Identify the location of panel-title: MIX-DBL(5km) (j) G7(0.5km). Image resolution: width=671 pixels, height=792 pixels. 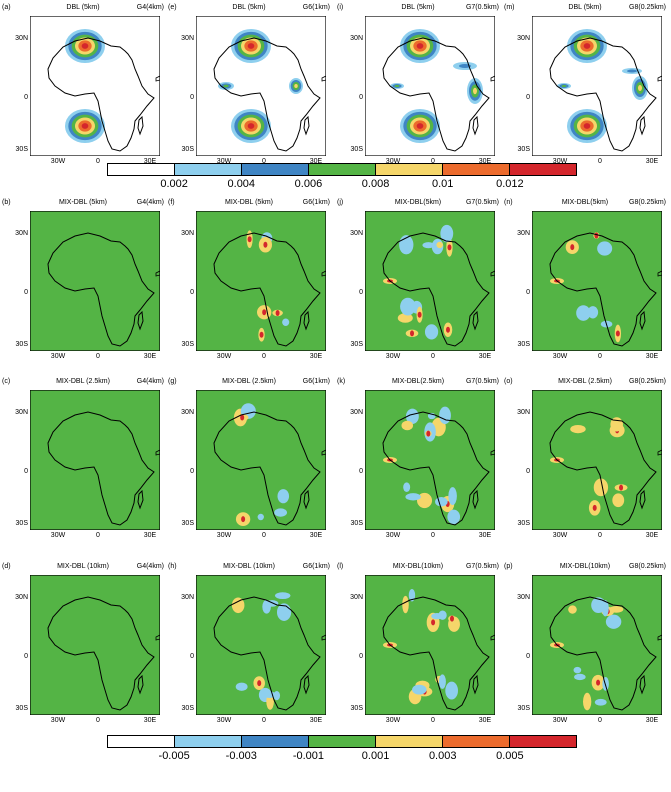
(418, 204).